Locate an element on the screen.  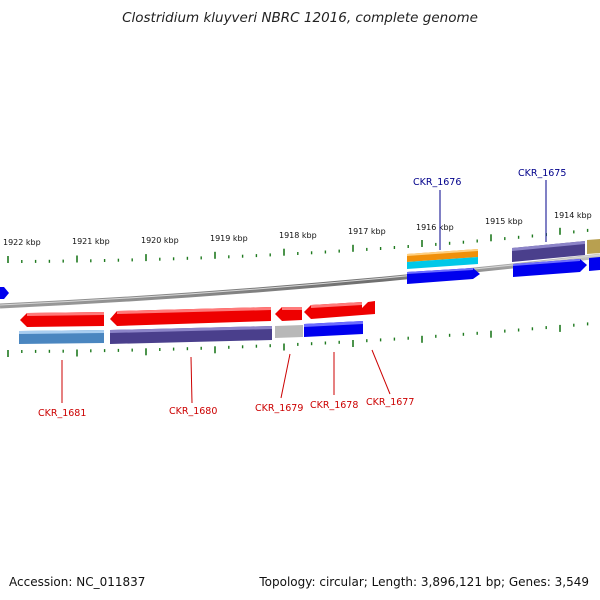
gene-label-CKR_1677: CKR_1677 is located at coordinates (390, 402).